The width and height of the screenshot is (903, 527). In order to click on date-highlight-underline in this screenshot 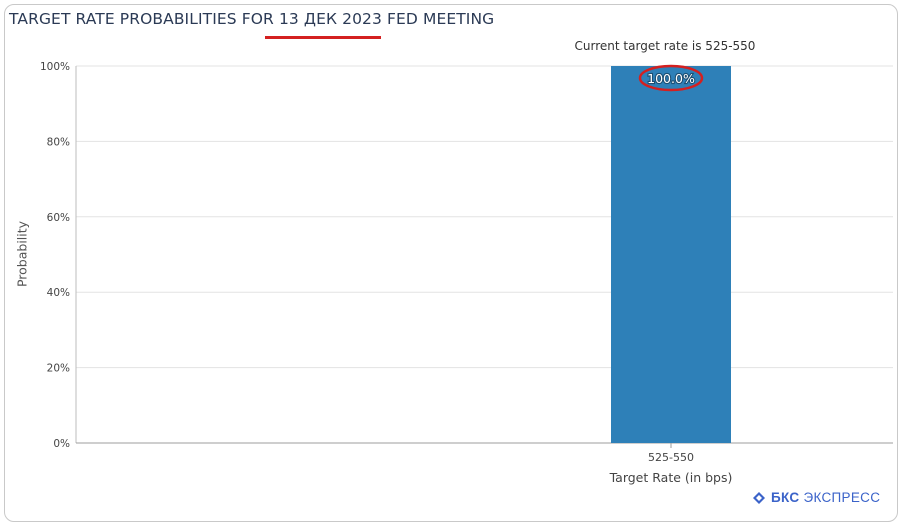, I will do `click(323, 37)`.